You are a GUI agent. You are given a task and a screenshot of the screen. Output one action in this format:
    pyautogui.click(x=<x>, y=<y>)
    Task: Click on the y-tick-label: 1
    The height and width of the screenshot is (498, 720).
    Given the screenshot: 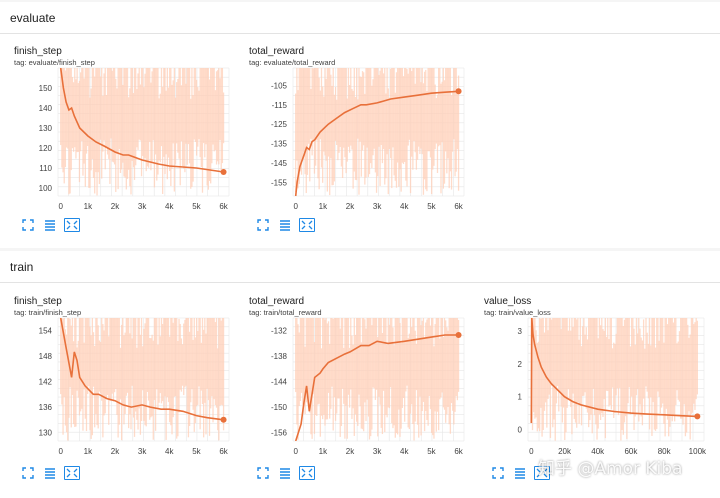 What is the action you would take?
    pyautogui.click(x=520, y=397)
    